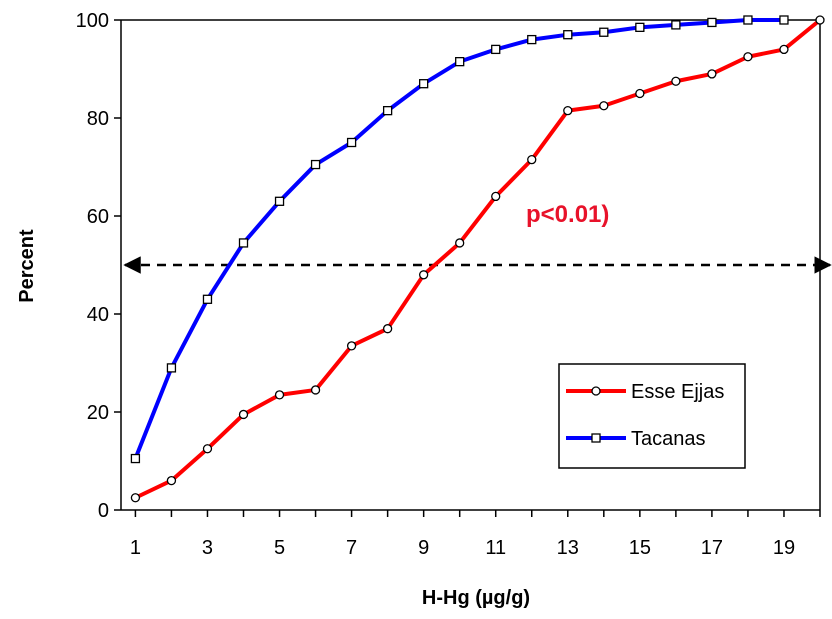 The width and height of the screenshot is (832, 619). I want to click on y-axis: 0 20 40 60 80 100, so click(99, 266).